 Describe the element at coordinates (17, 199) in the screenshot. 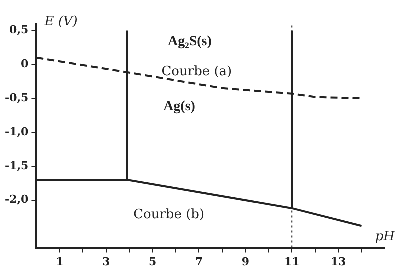

I see `y-tick-label: -2,0` at that location.